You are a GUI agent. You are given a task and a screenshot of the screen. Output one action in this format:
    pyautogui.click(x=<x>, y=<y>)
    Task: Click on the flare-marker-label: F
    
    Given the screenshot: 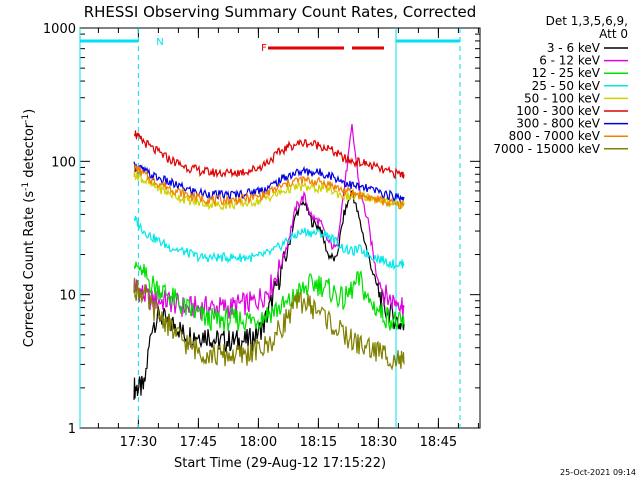 What is the action you would take?
    pyautogui.click(x=264, y=48)
    